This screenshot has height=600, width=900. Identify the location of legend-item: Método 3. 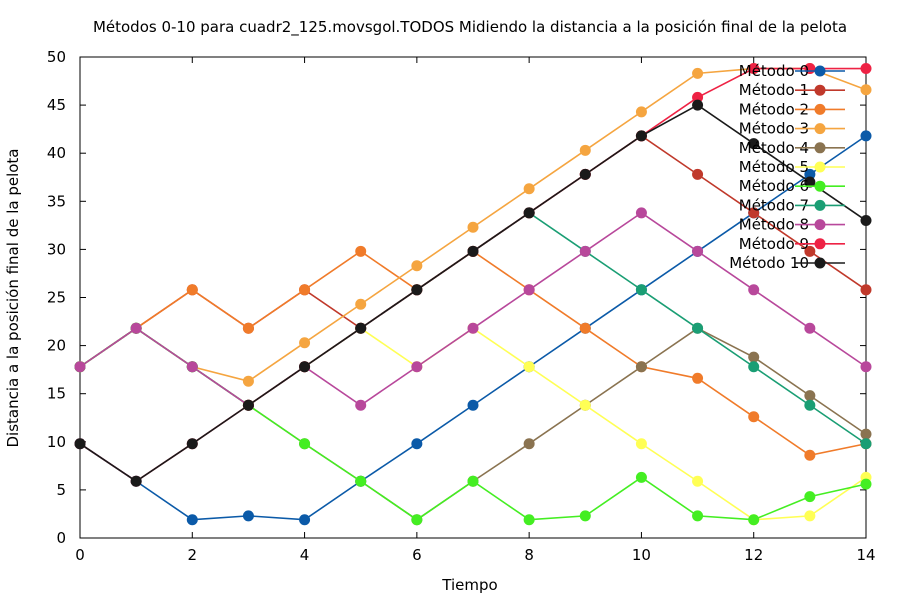
(792, 129).